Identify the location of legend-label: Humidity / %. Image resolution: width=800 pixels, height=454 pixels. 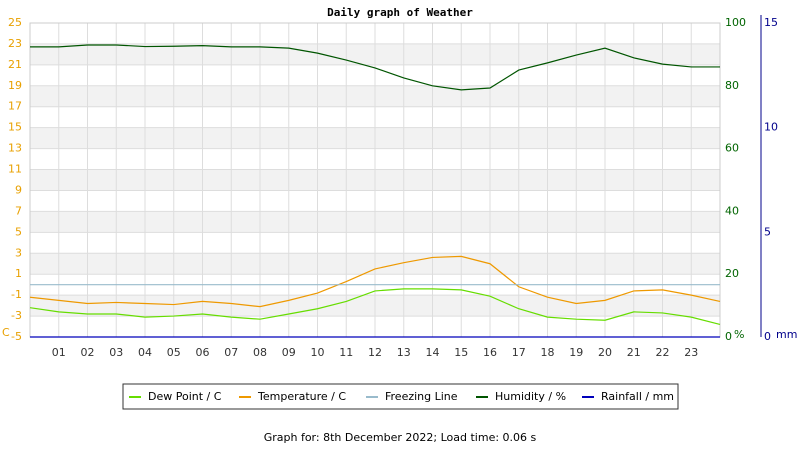
(530, 396).